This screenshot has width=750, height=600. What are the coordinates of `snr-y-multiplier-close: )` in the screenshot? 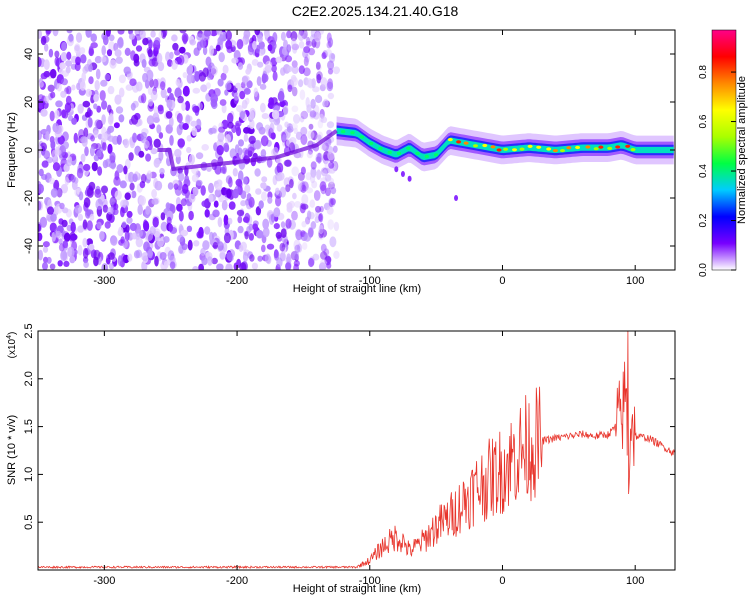 It's located at (12, 333).